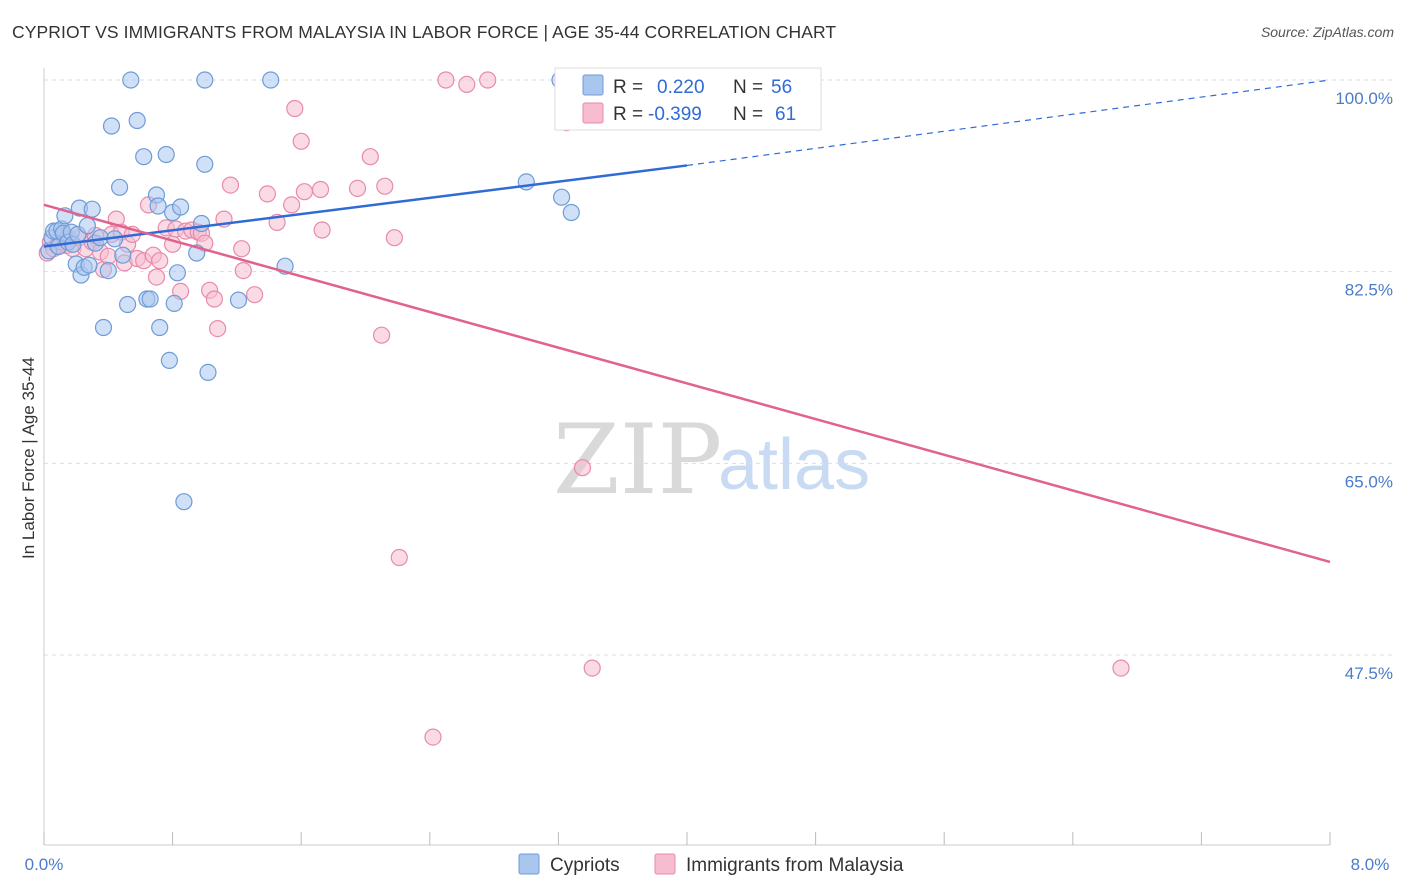  What do you see at coordinates (781, 87) in the screenshot?
I see `legend-n-value-cypriots: 56` at bounding box center [781, 87].